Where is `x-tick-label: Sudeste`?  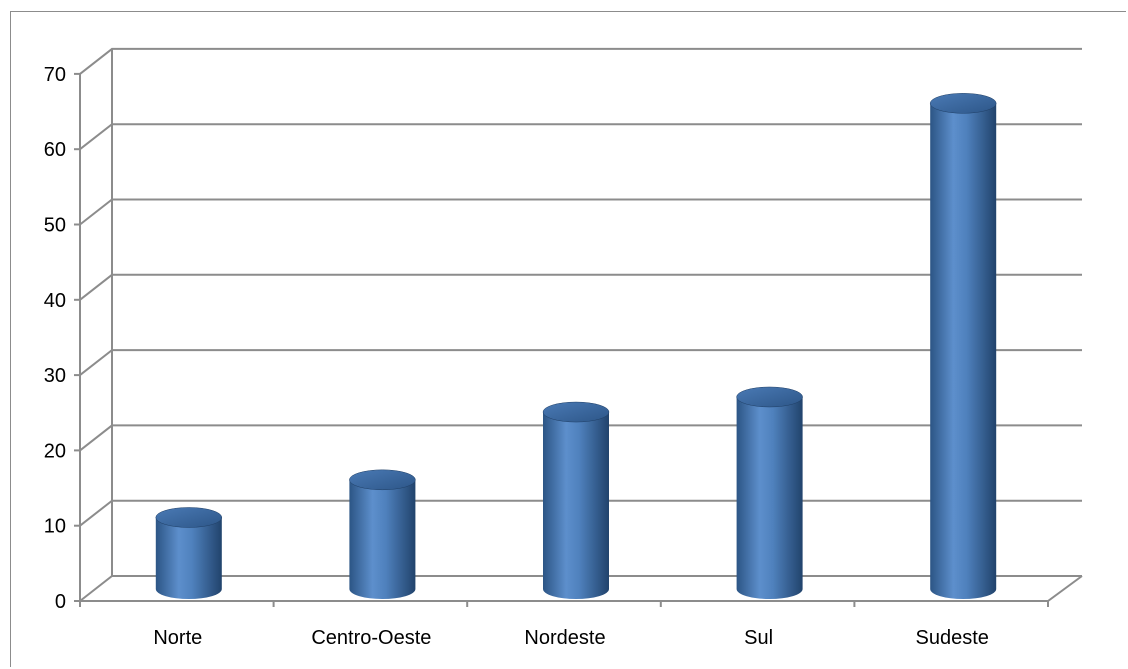 x-tick-label: Sudeste is located at coordinates (952, 638).